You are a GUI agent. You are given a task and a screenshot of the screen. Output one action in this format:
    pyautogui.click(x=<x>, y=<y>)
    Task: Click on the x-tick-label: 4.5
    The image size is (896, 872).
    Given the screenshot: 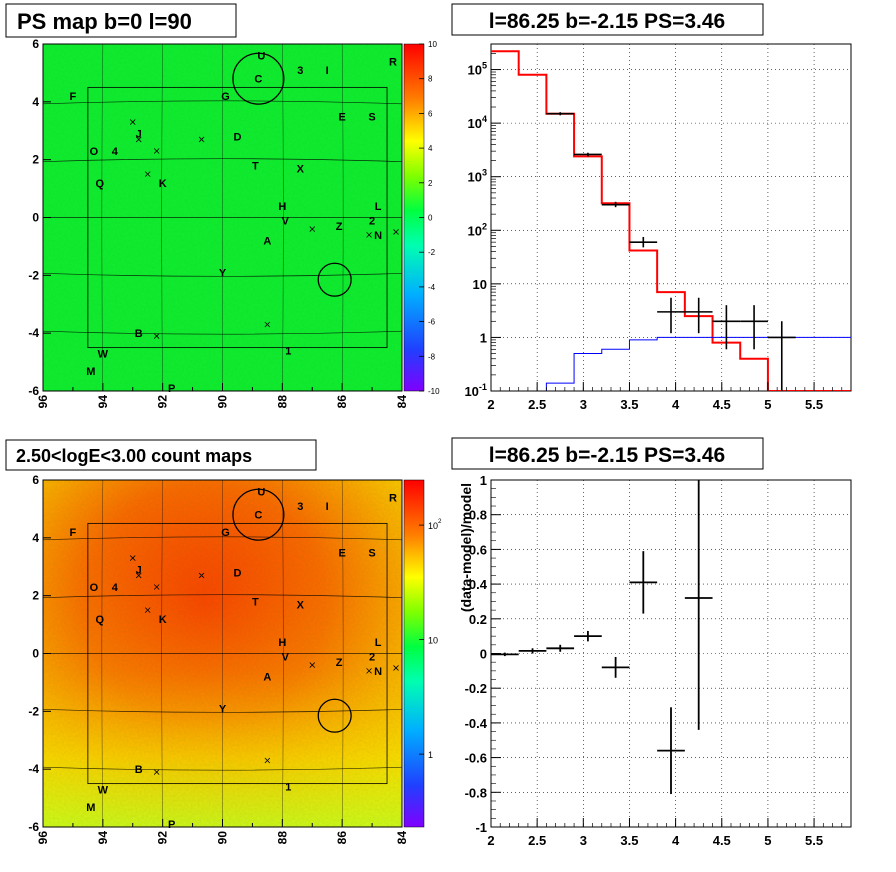 What is the action you would take?
    pyautogui.click(x=722, y=840)
    